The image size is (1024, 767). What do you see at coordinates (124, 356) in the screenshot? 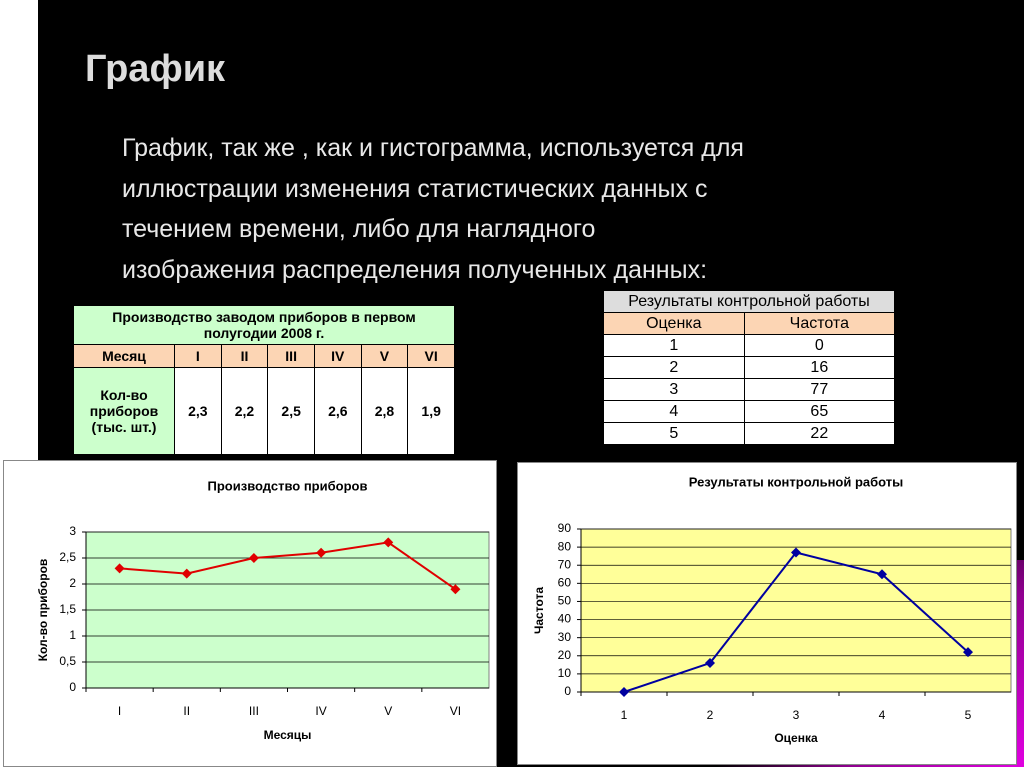
I see `header-cell: Месяц` at bounding box center [124, 356].